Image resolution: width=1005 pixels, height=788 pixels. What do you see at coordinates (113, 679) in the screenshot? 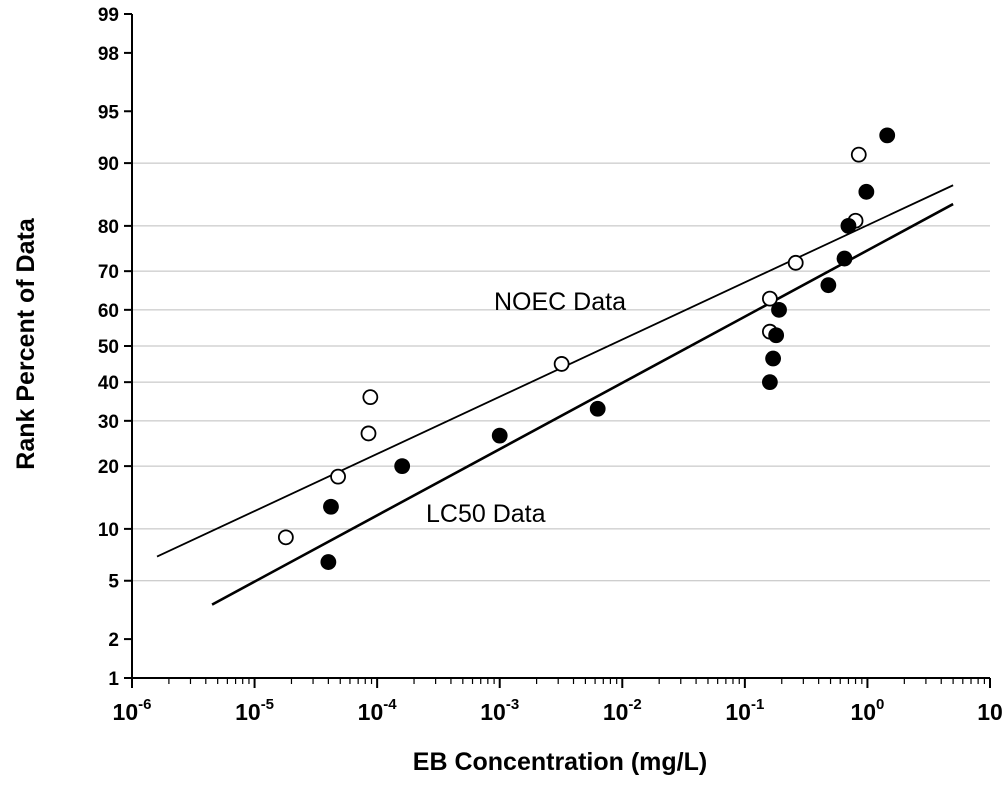
I see `y-tick-label: 1` at bounding box center [113, 679].